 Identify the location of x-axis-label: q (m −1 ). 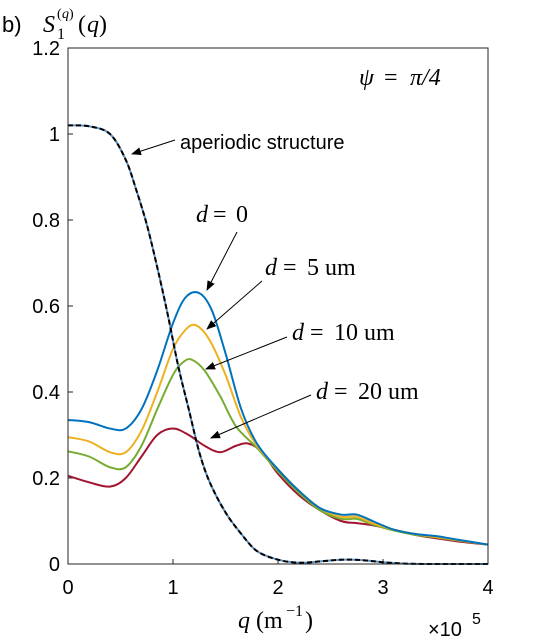
(275, 618).